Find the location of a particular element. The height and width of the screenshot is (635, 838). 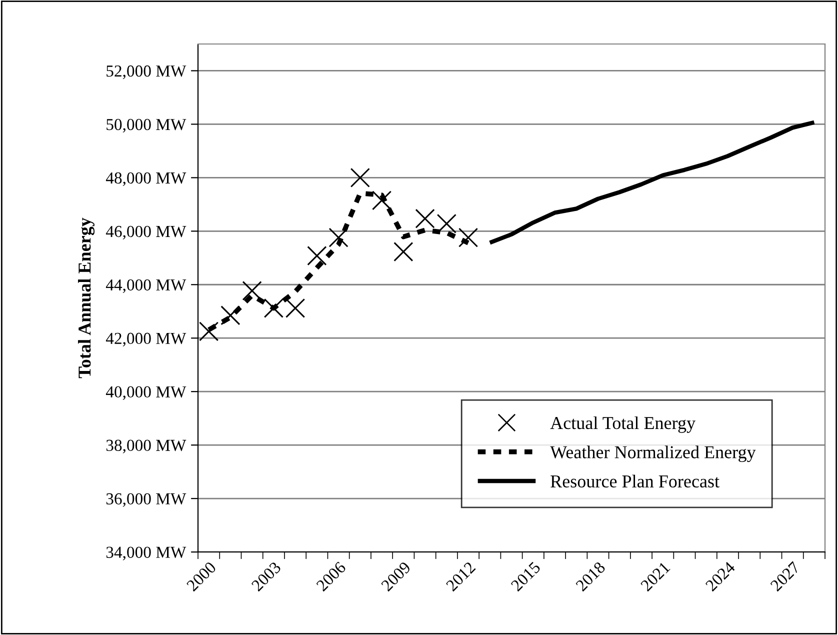

y-tick-label: 38,000 MW is located at coordinates (146, 447).